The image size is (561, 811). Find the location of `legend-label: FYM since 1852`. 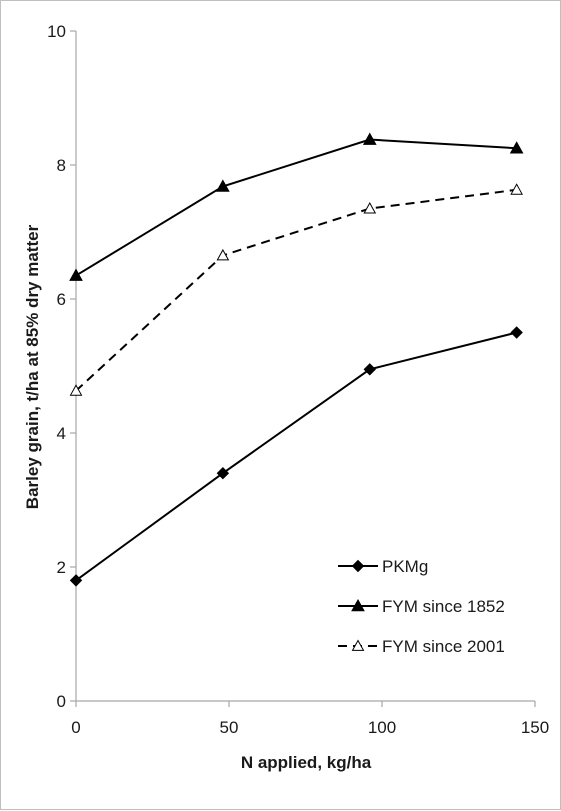

legend-label: FYM since 1852 is located at coordinates (443, 606).